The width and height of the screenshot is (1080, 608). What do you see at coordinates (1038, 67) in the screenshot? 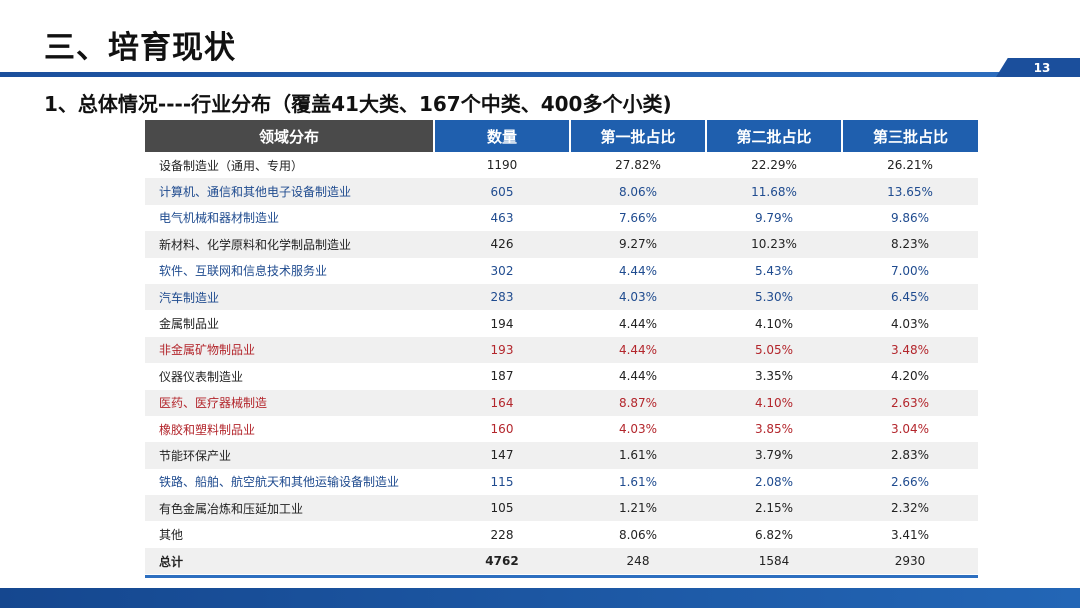
I see `page-number: 13` at bounding box center [1038, 67].